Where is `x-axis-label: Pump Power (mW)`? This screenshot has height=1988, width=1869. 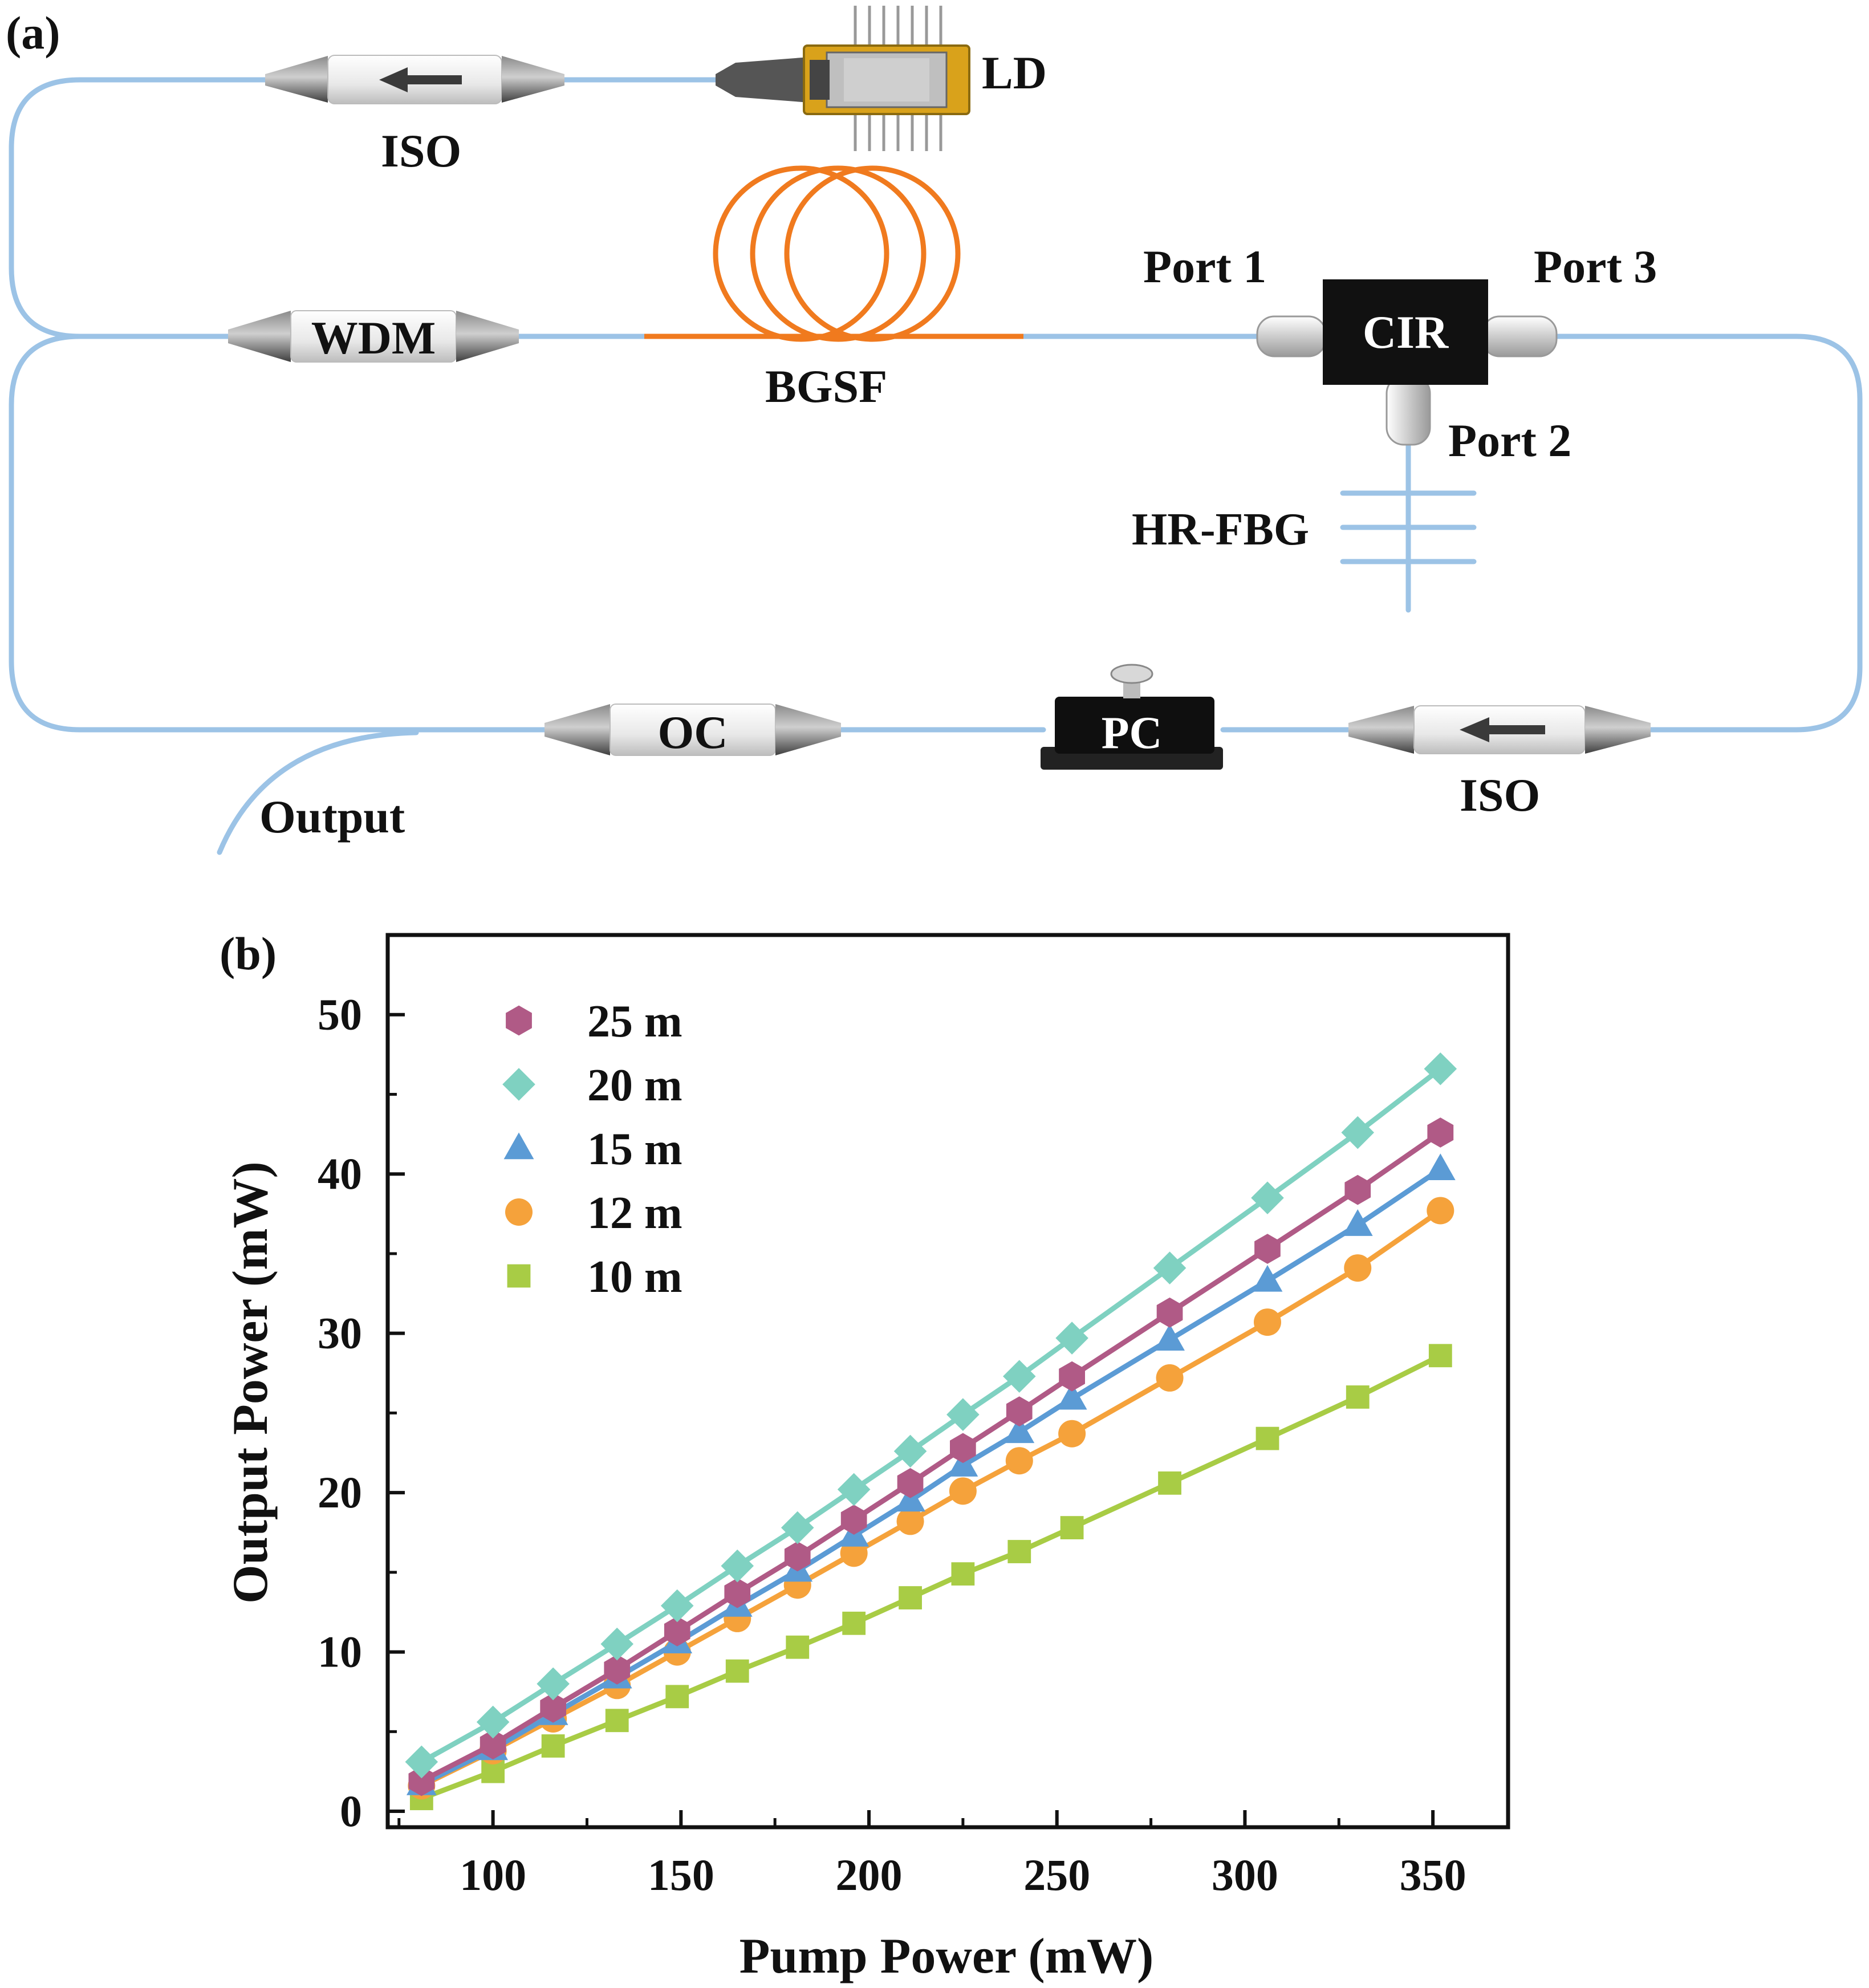
x-axis-label: Pump Power (mW) is located at coordinates (947, 1956).